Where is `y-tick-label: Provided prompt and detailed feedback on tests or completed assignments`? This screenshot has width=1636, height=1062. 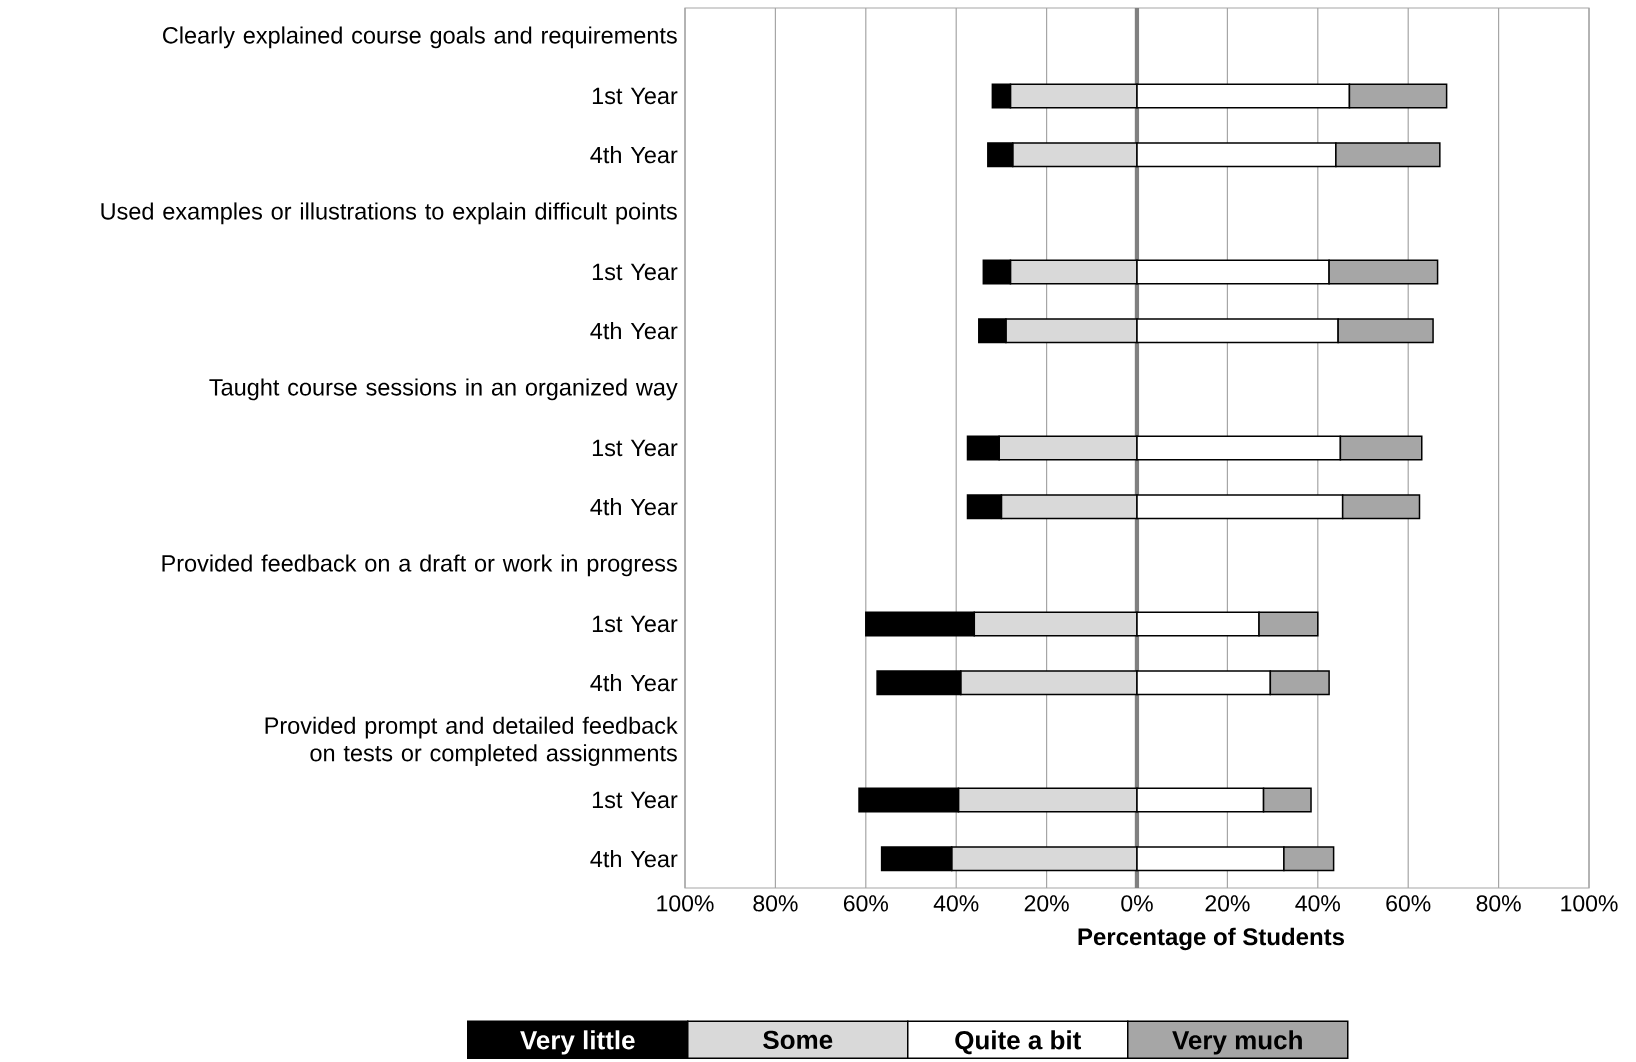 y-tick-label: Provided prompt and detailed feedback on tests or completed assignments is located at coordinates (471, 741).